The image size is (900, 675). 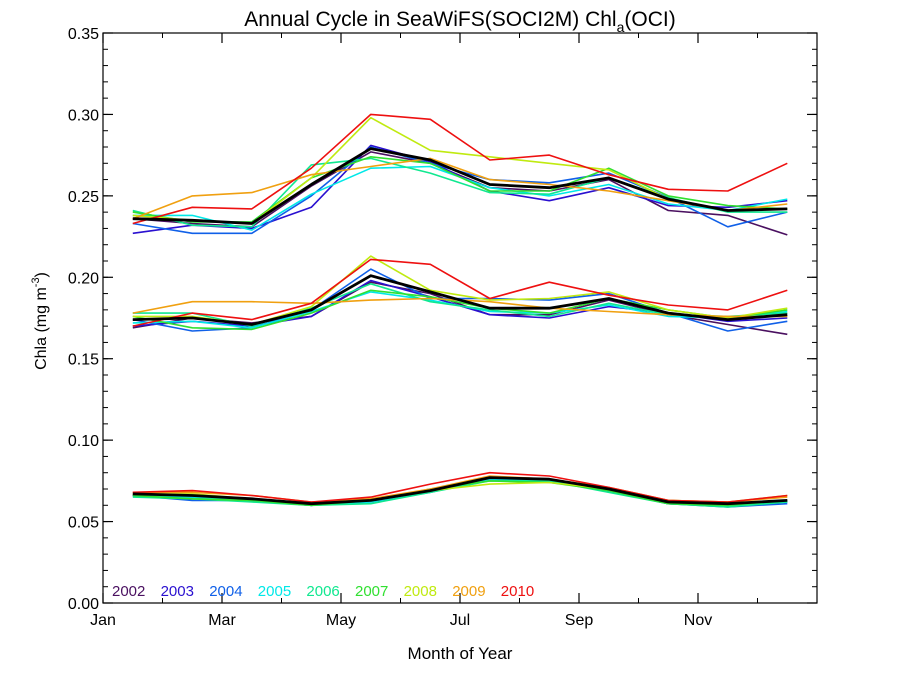 I want to click on legend-entry-2003: 2003, so click(x=177, y=591).